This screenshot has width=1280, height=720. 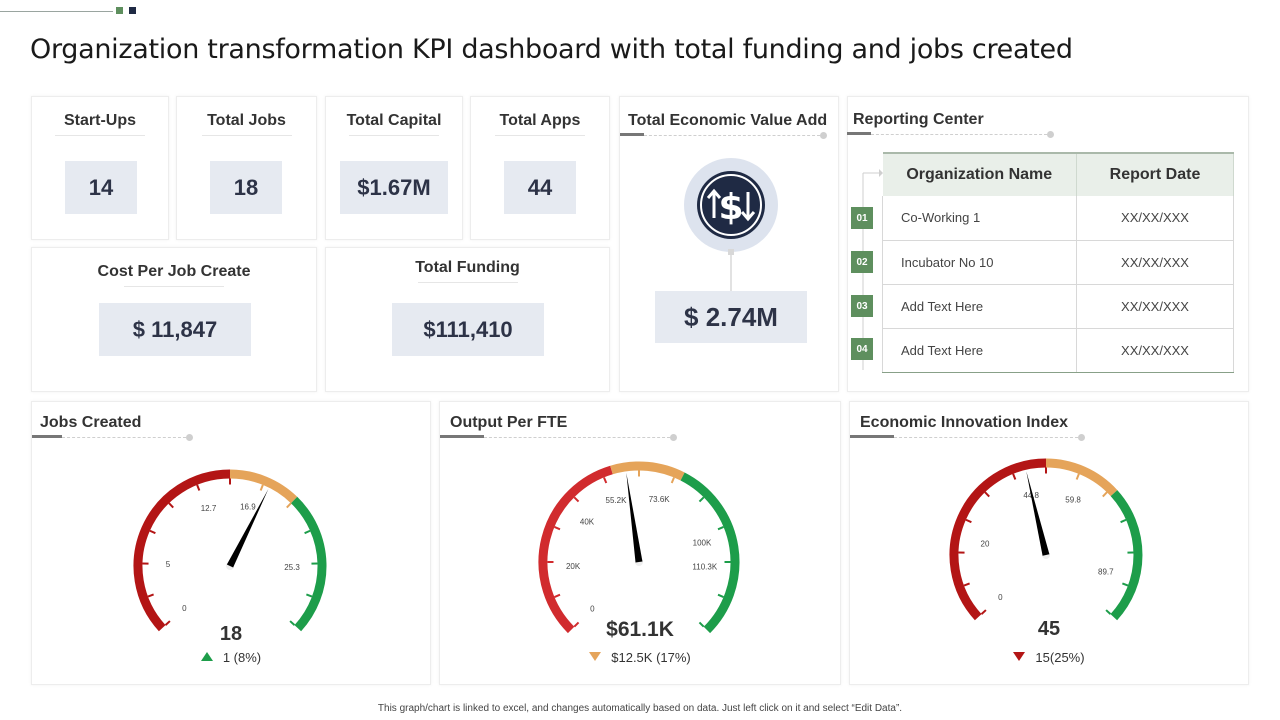 I want to click on row-number-badge: 01, so click(x=862, y=218).